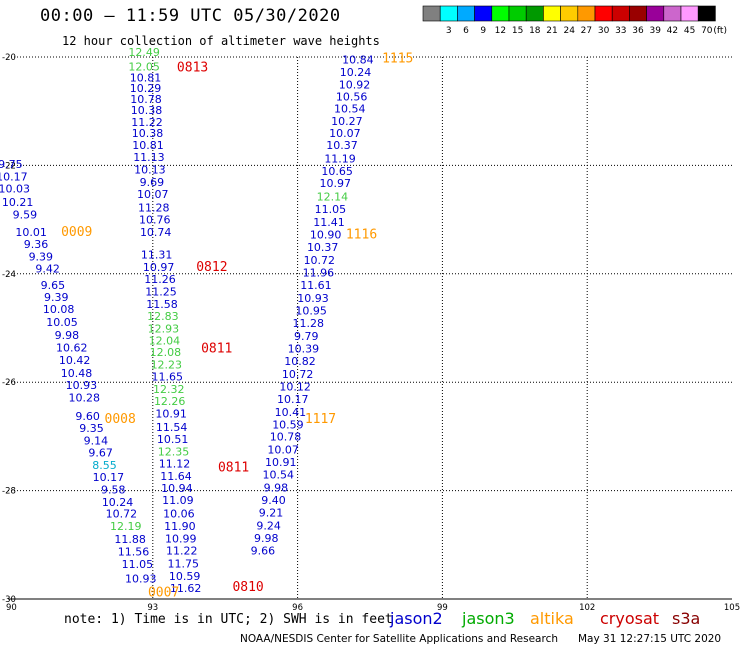  Describe the element at coordinates (87, 416) in the screenshot. I see `swh-value: 9.60` at that location.